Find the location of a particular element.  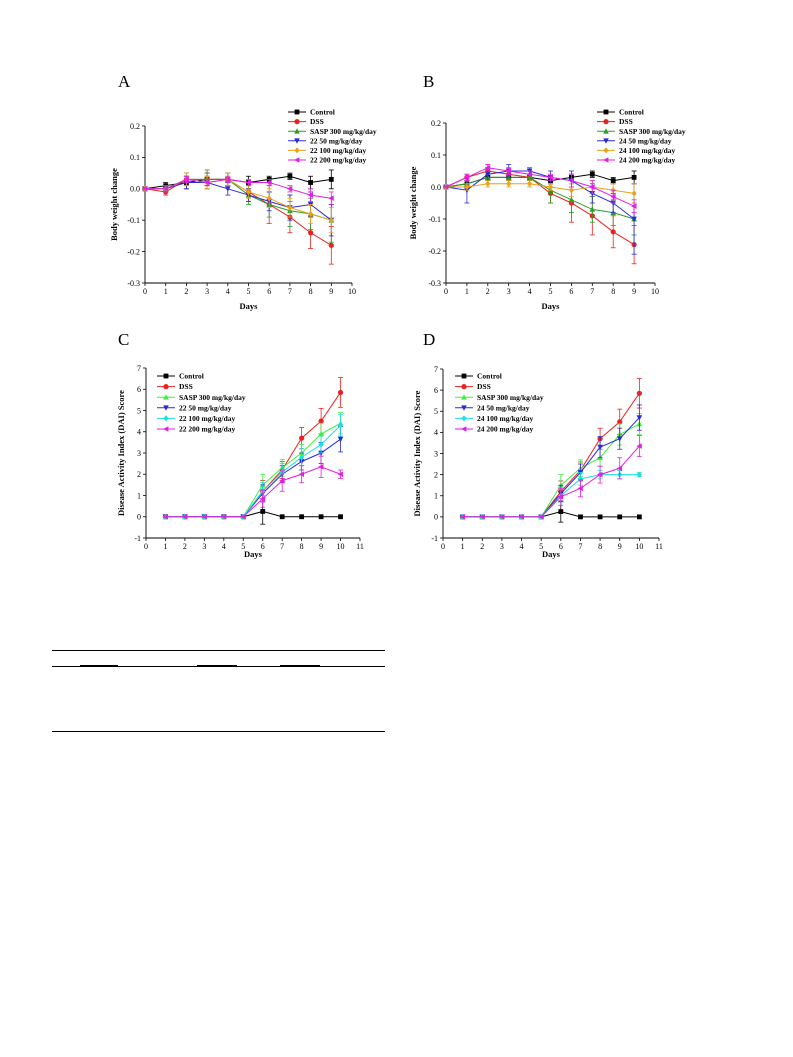

legend-entry: 24 200 mg/kg/day is located at coordinates (647, 160).